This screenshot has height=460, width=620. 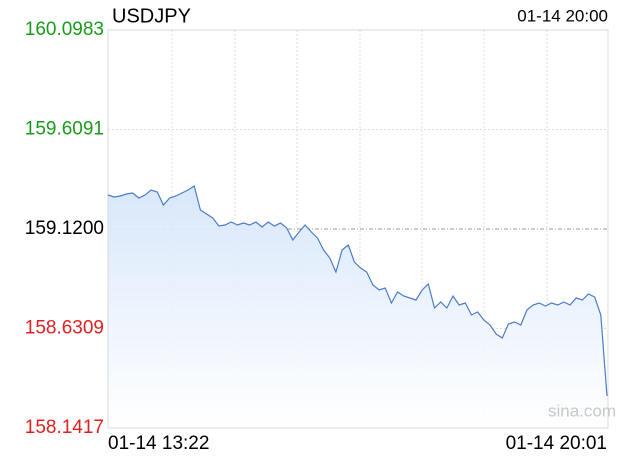 I want to click on y-tick-label: 159.1200, so click(x=64, y=228).